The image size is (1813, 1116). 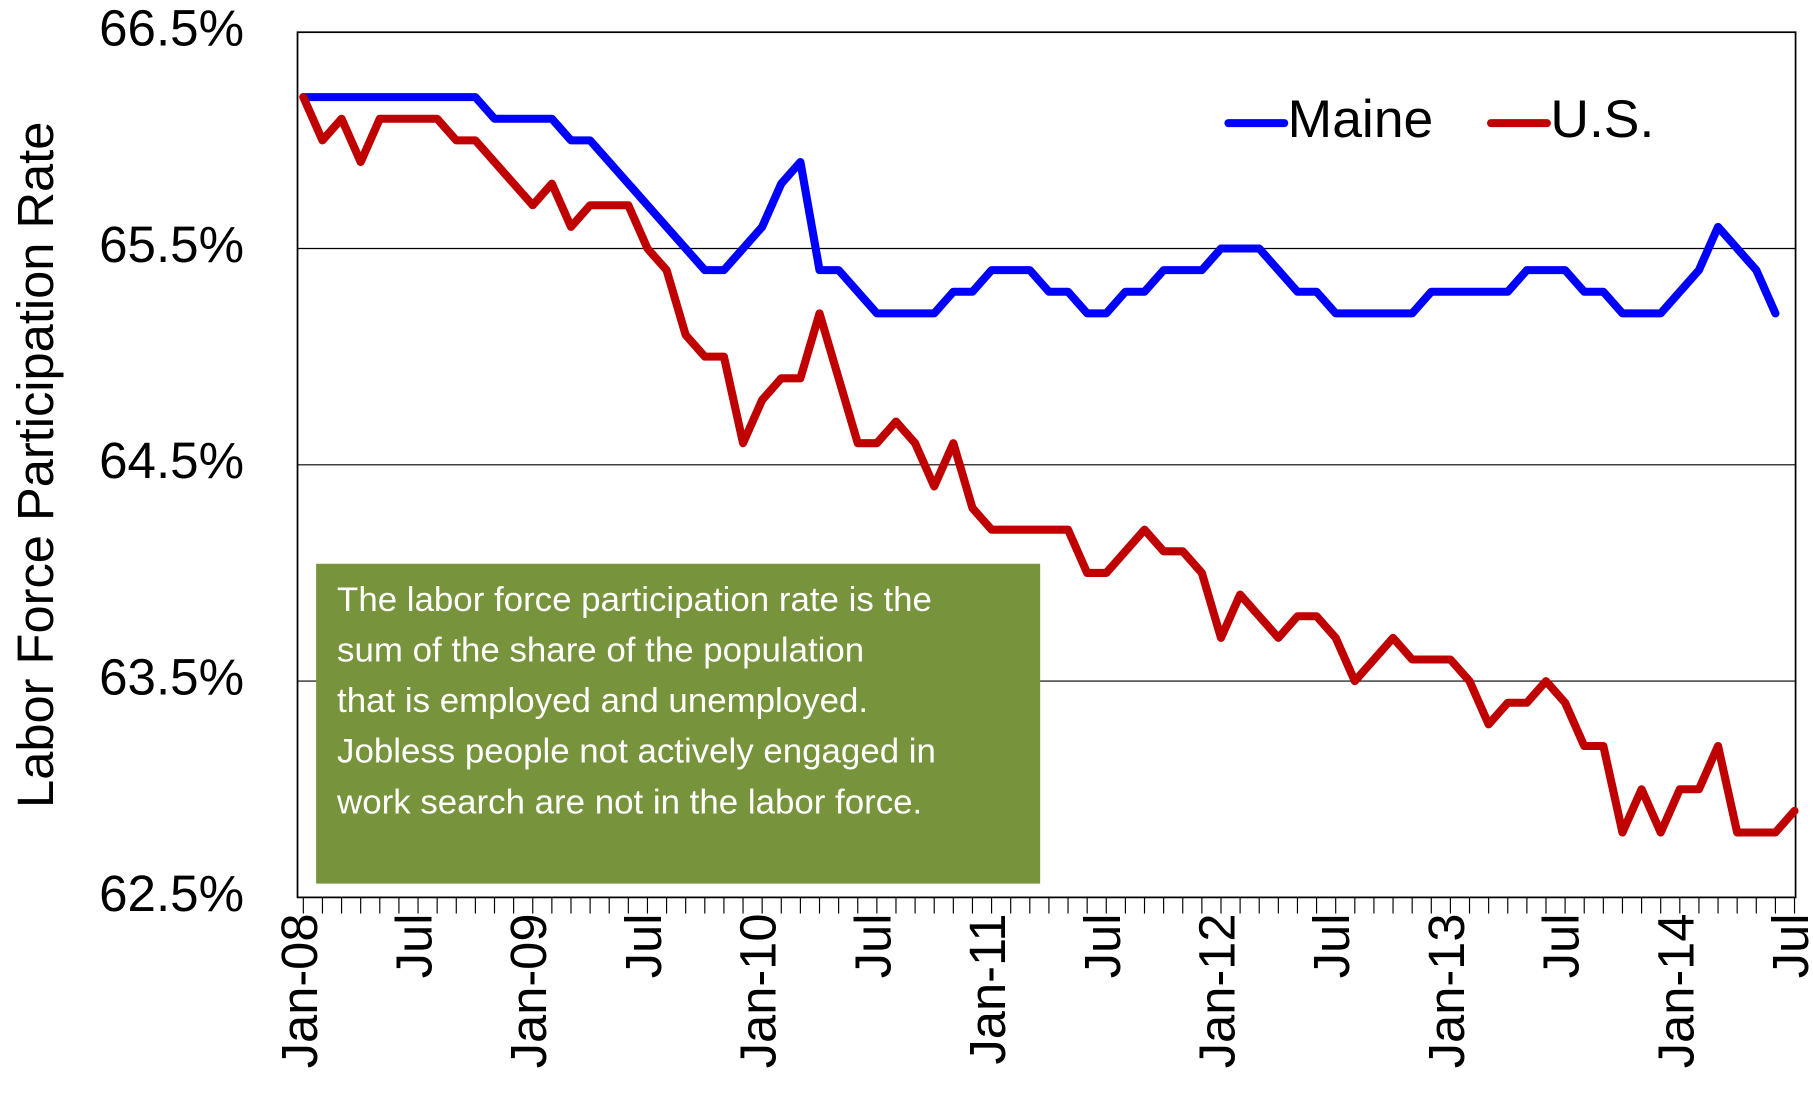 What do you see at coordinates (171, 893) in the screenshot?
I see `y-tick-label: 62.5%` at bounding box center [171, 893].